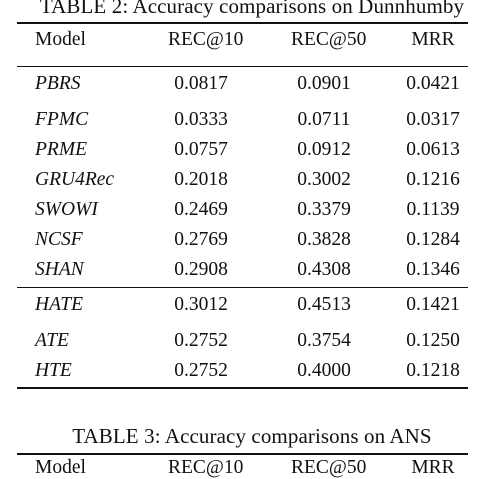 The height and width of the screenshot is (479, 504). I want to click on model-name: PBRS, so click(58, 83).